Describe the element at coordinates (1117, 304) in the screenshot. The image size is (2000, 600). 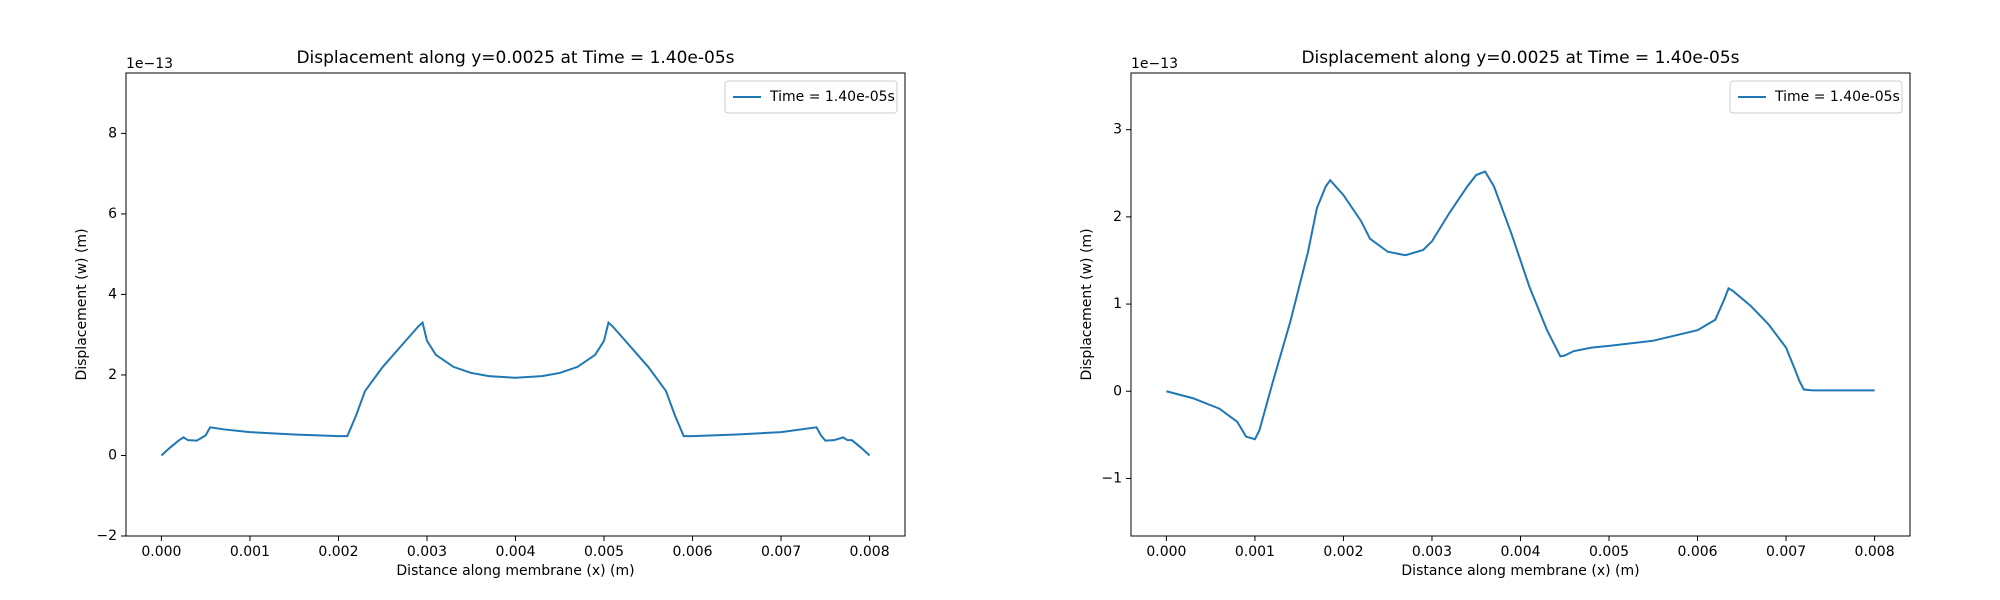
I see `y-tick-label: 1` at that location.